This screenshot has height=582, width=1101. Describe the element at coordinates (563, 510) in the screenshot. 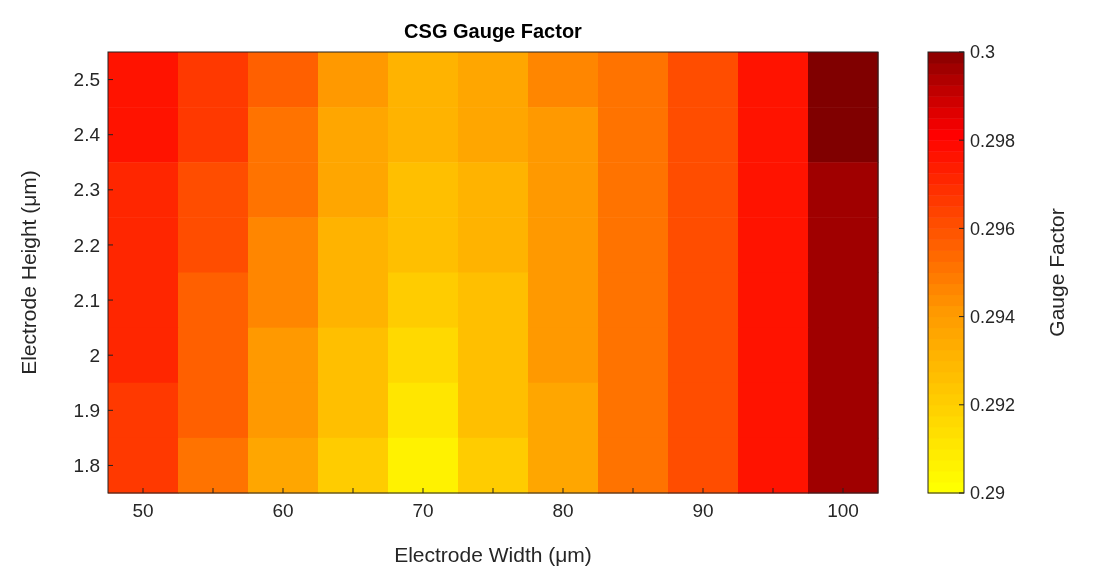

I see `x-tick-label: 80` at that location.